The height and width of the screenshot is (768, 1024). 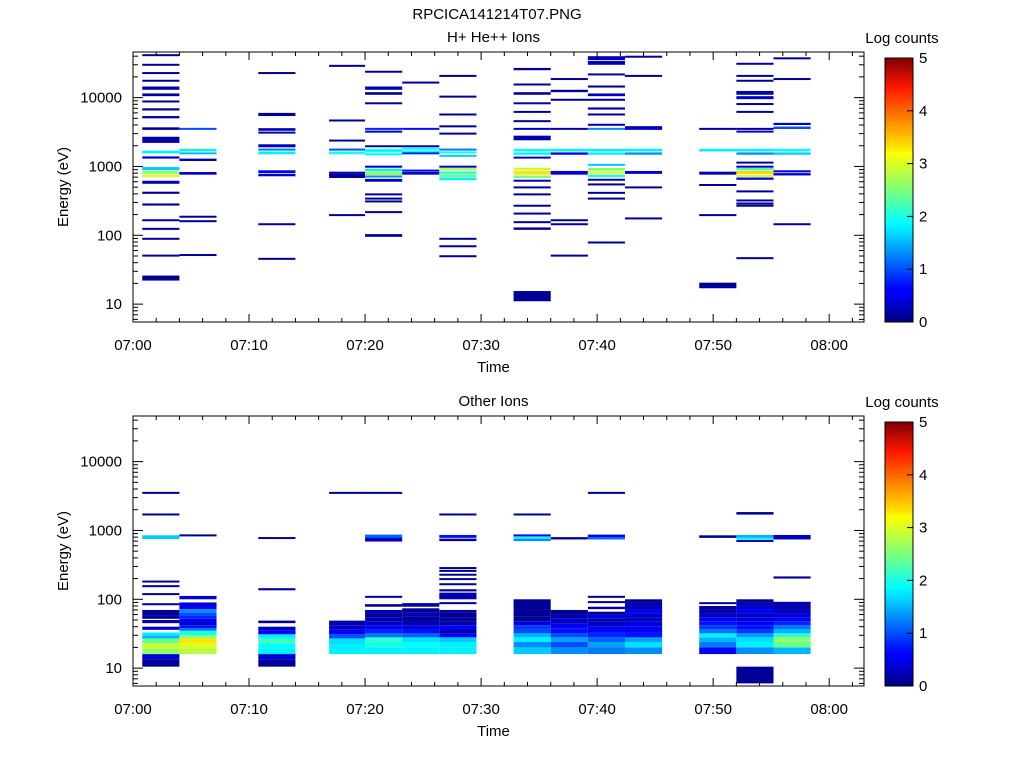 I want to click on y-tick-label: 10, so click(x=113, y=668).